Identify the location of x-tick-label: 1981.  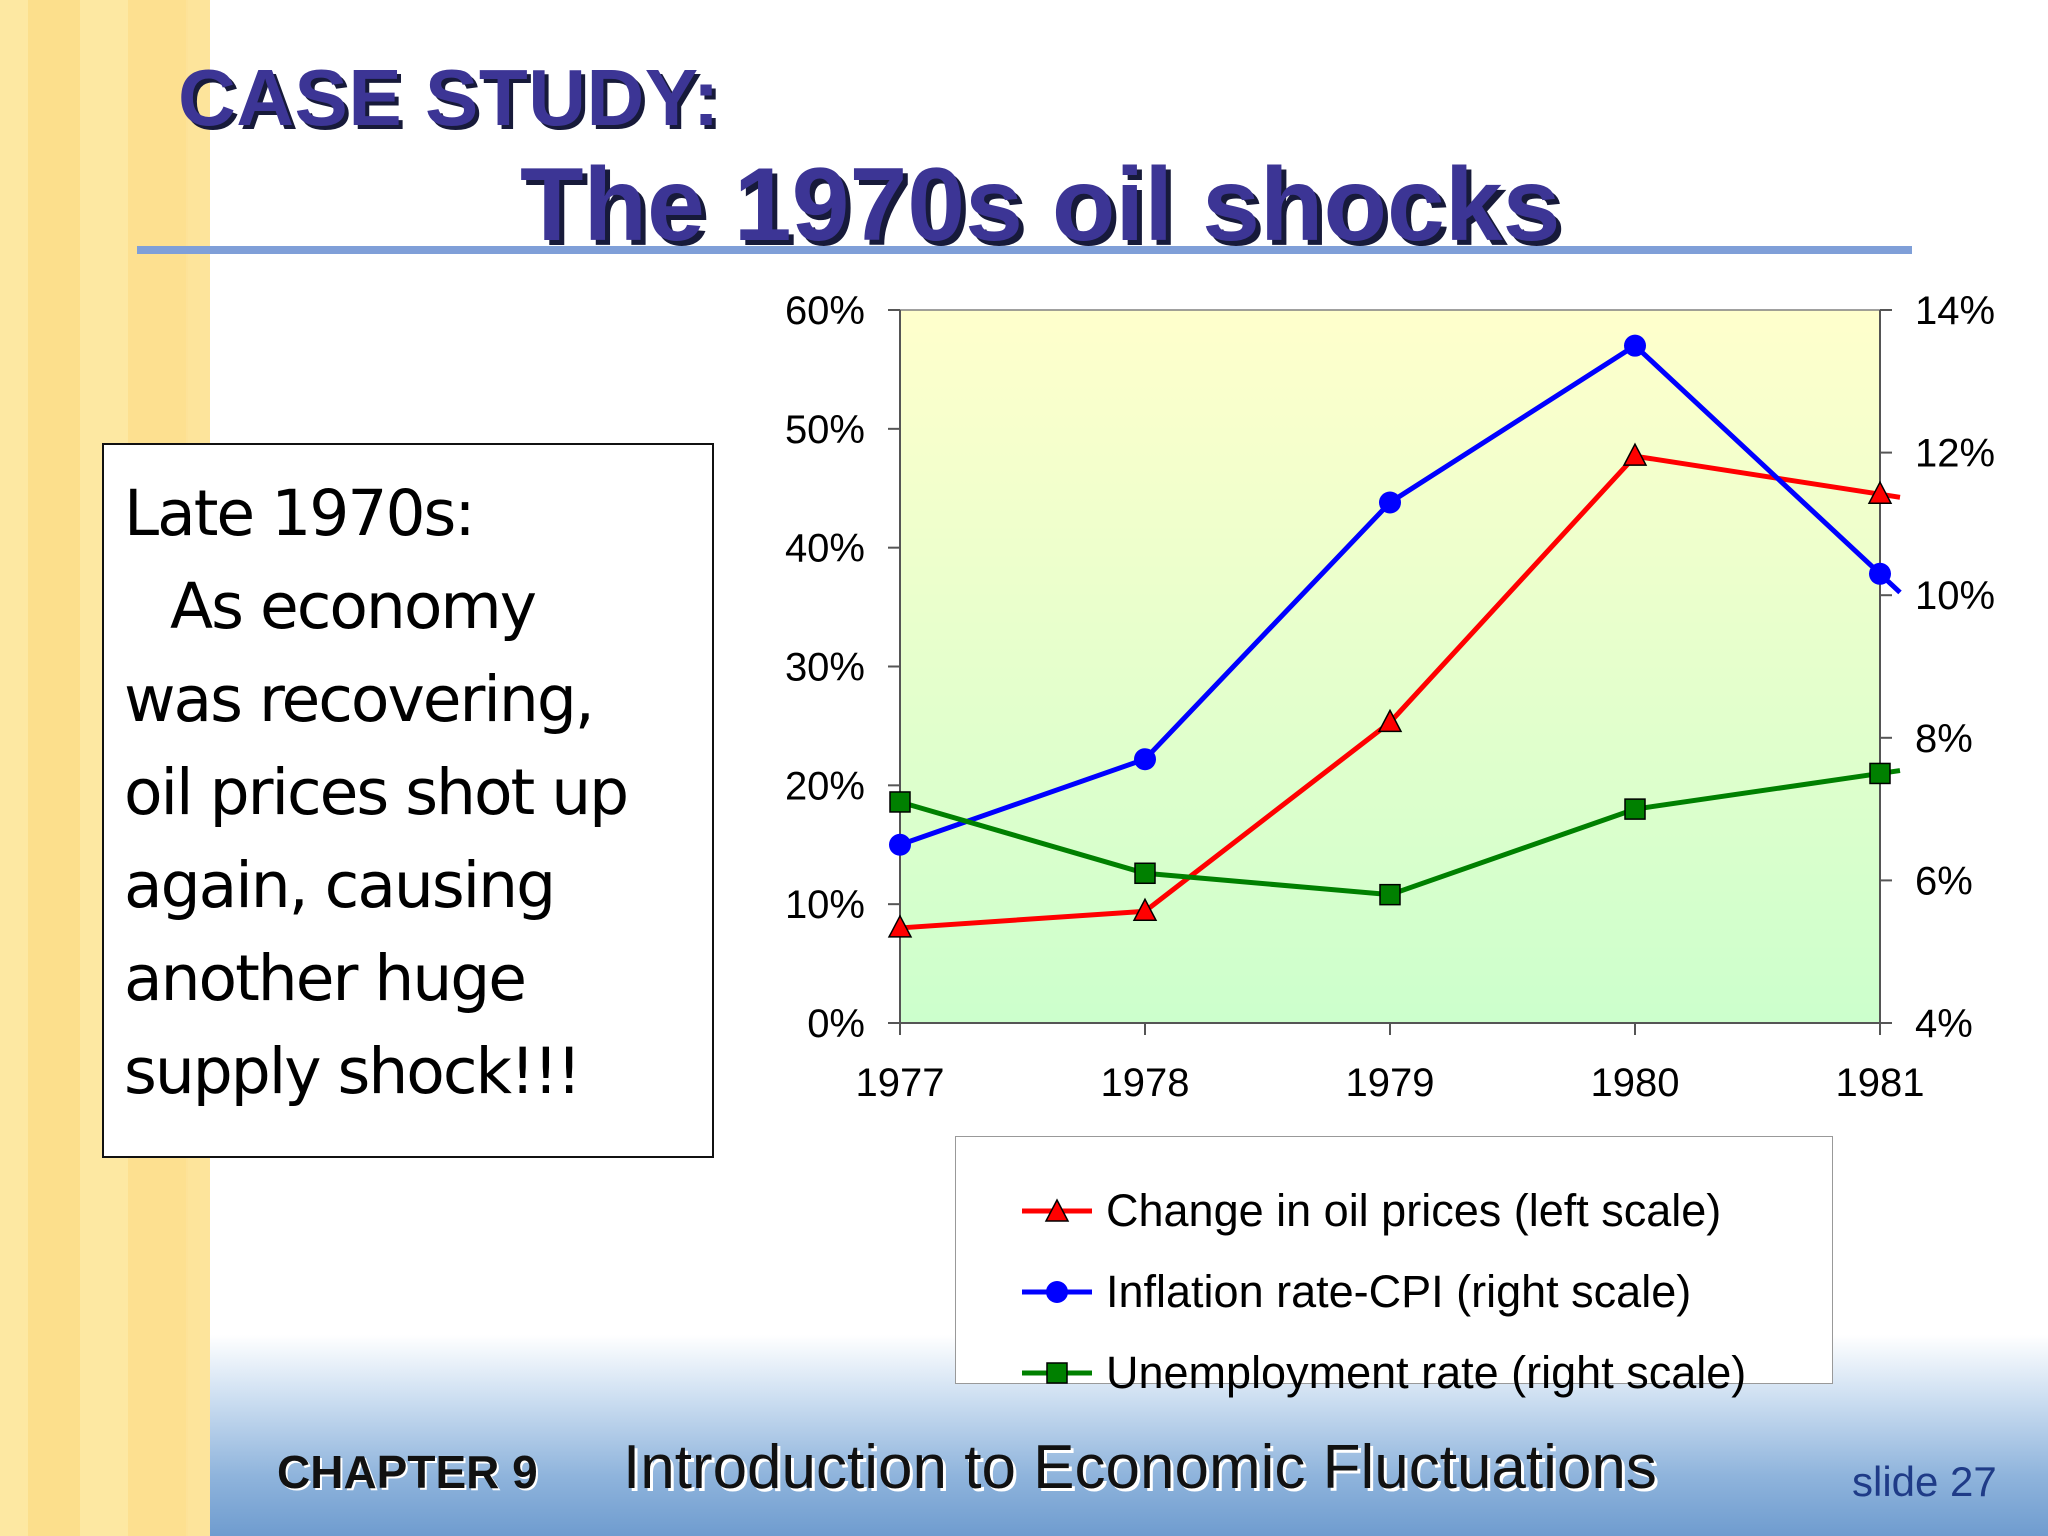
(1880, 1083).